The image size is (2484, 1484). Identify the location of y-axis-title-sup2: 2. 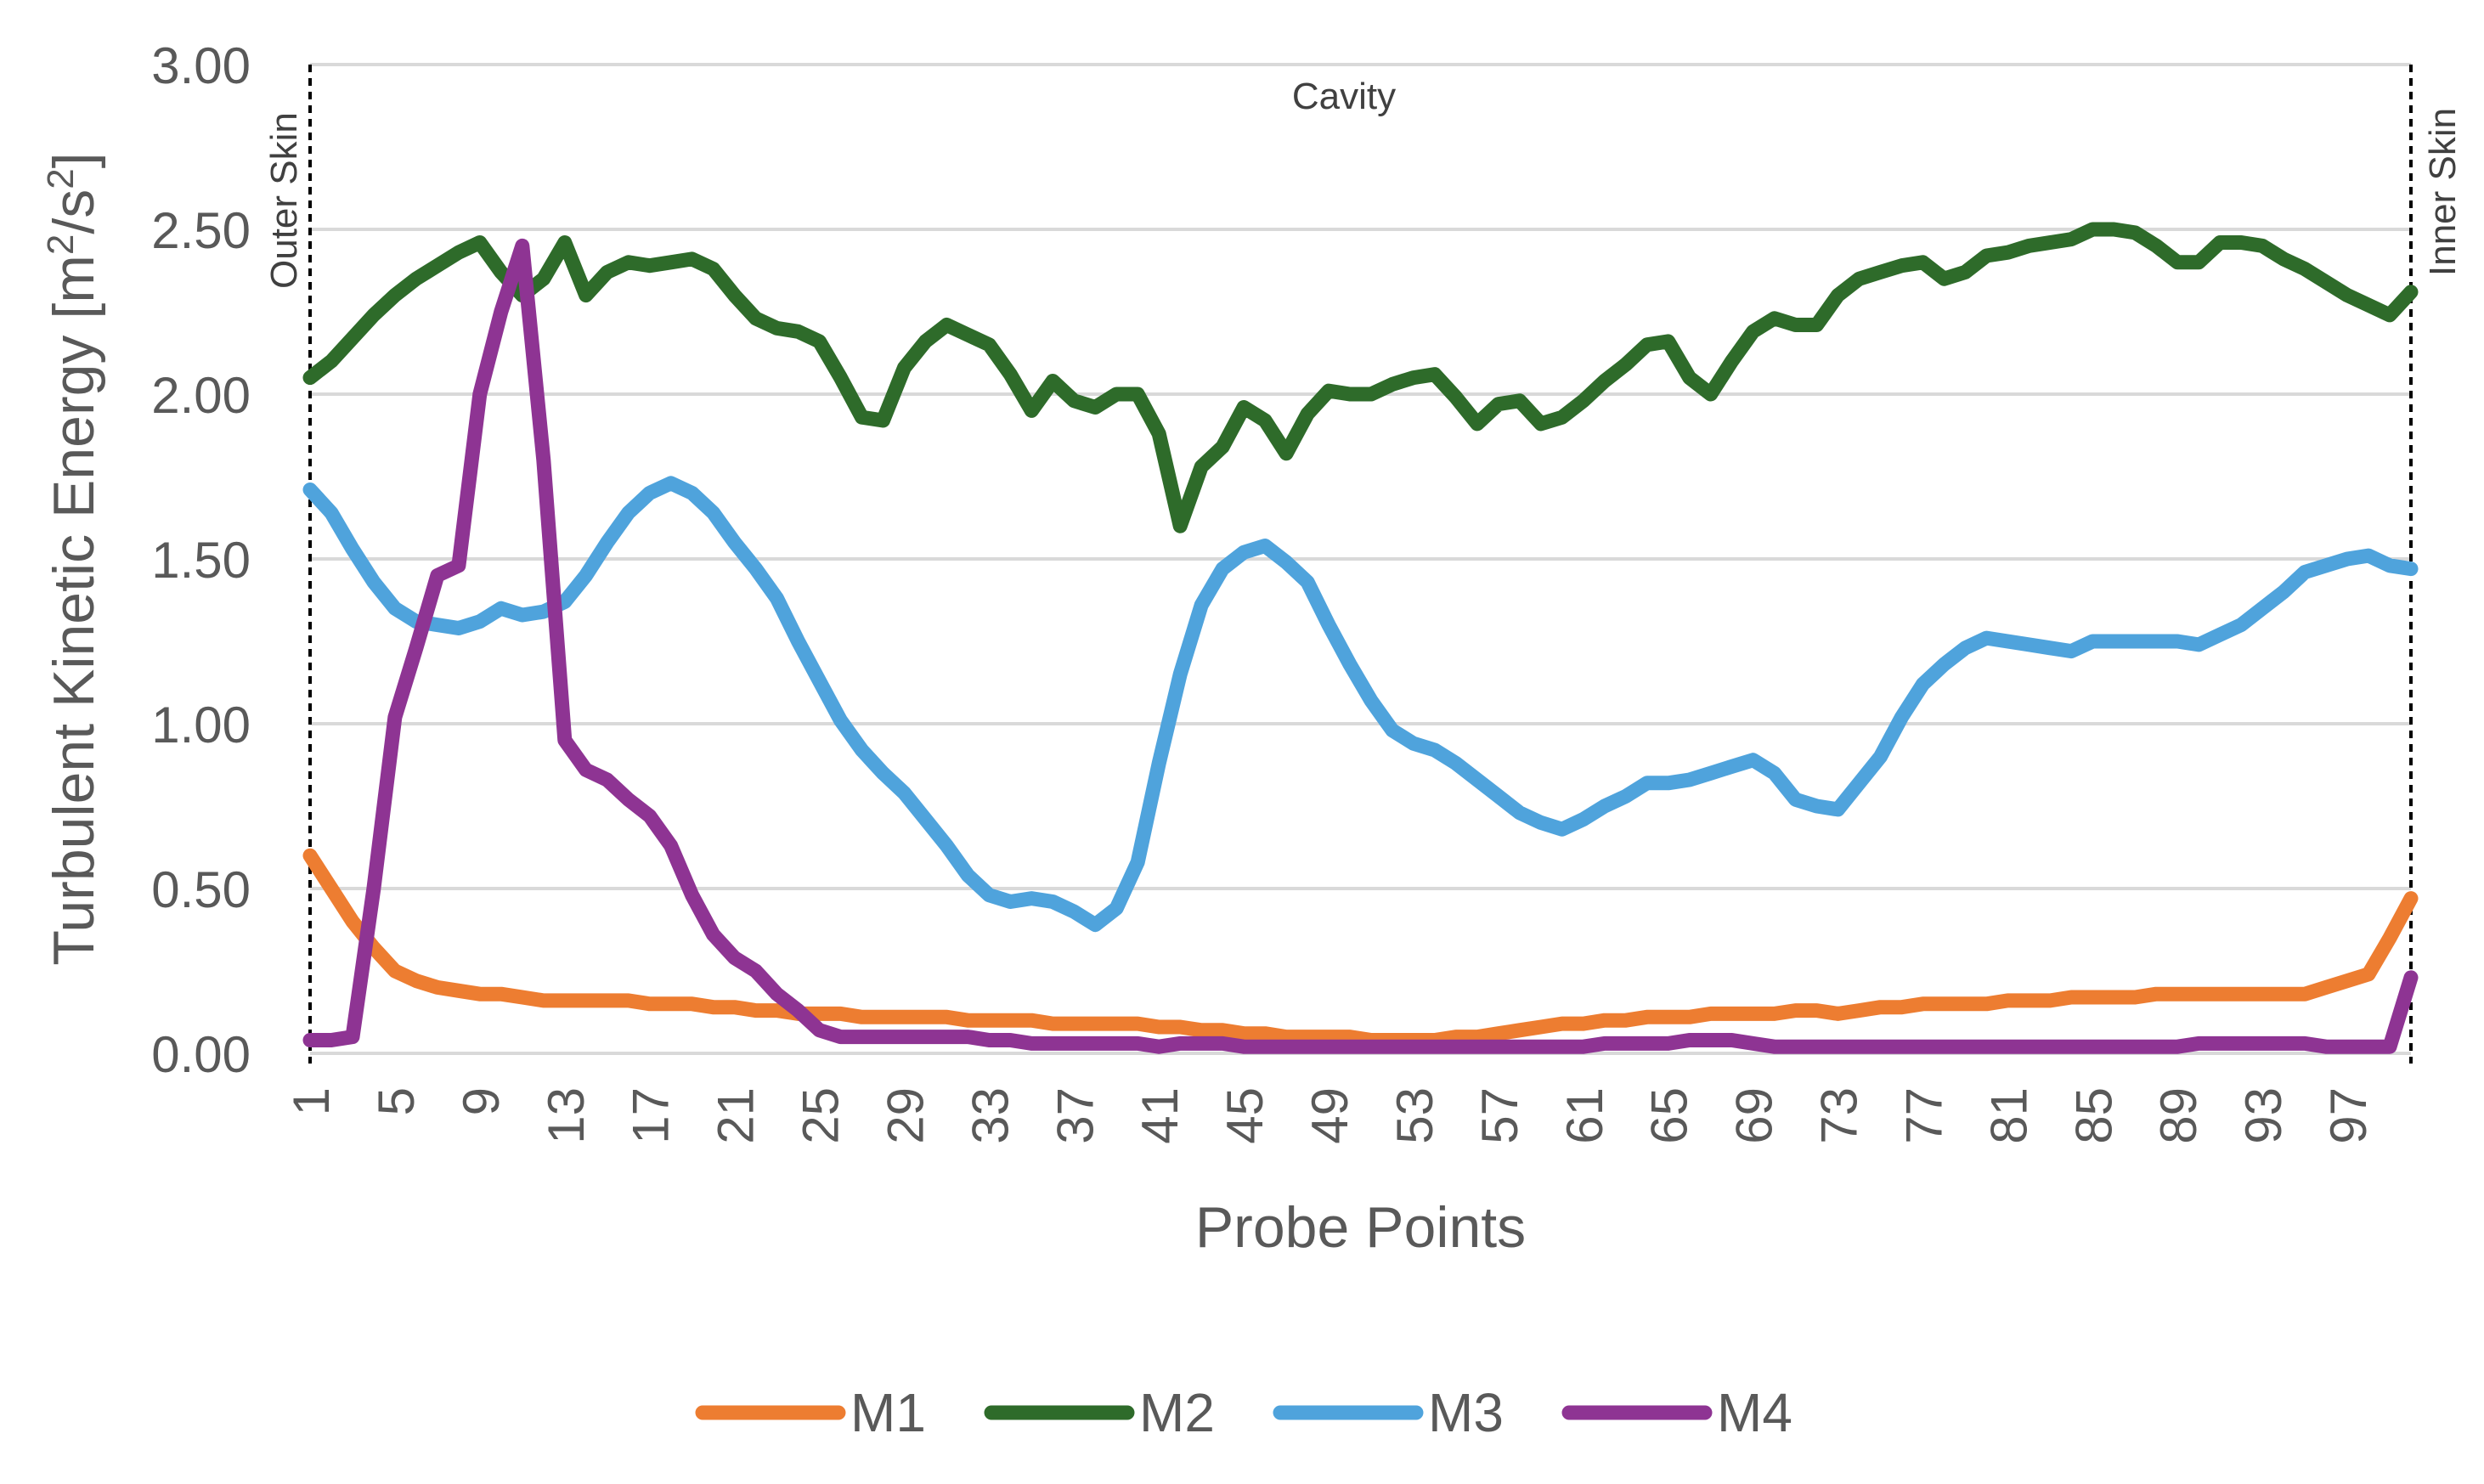
(61, 178).